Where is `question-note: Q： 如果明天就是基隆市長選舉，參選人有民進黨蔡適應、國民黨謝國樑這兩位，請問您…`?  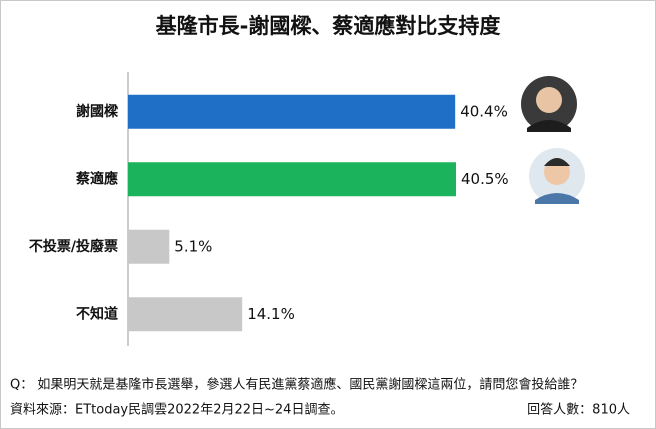 question-note: Q： 如果明天就是基隆市長選舉，參選人有民進黨蔡適應、國民黨謝國樑這兩位，請問您… is located at coordinates (296, 385).